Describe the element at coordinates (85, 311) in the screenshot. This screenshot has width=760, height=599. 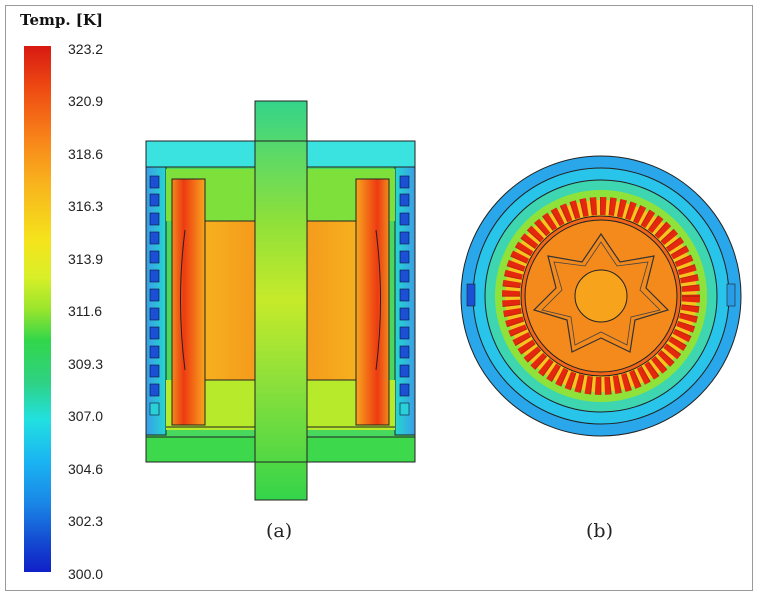
I see `colorbar-tick: 311.6` at that location.